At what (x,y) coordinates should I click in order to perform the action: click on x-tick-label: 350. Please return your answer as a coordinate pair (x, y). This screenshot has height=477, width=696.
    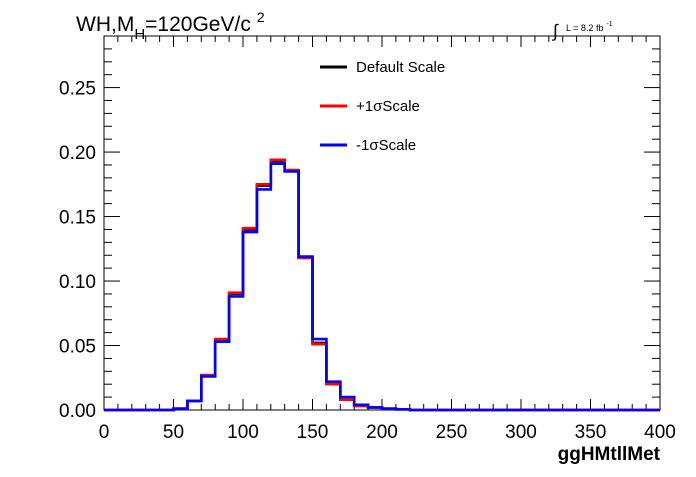
    Looking at the image, I should click on (591, 432).